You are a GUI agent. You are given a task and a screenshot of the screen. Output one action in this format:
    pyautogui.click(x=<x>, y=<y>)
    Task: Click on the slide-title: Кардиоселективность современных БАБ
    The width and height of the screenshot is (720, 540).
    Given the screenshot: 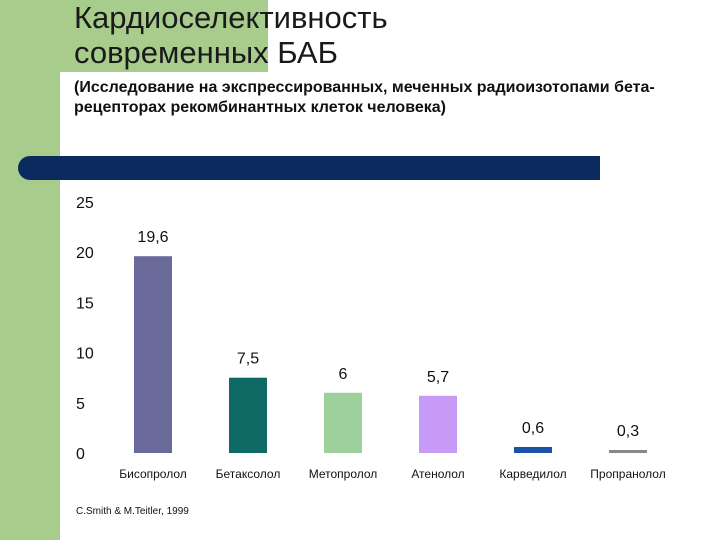 What is the action you would take?
    pyautogui.click(x=231, y=35)
    